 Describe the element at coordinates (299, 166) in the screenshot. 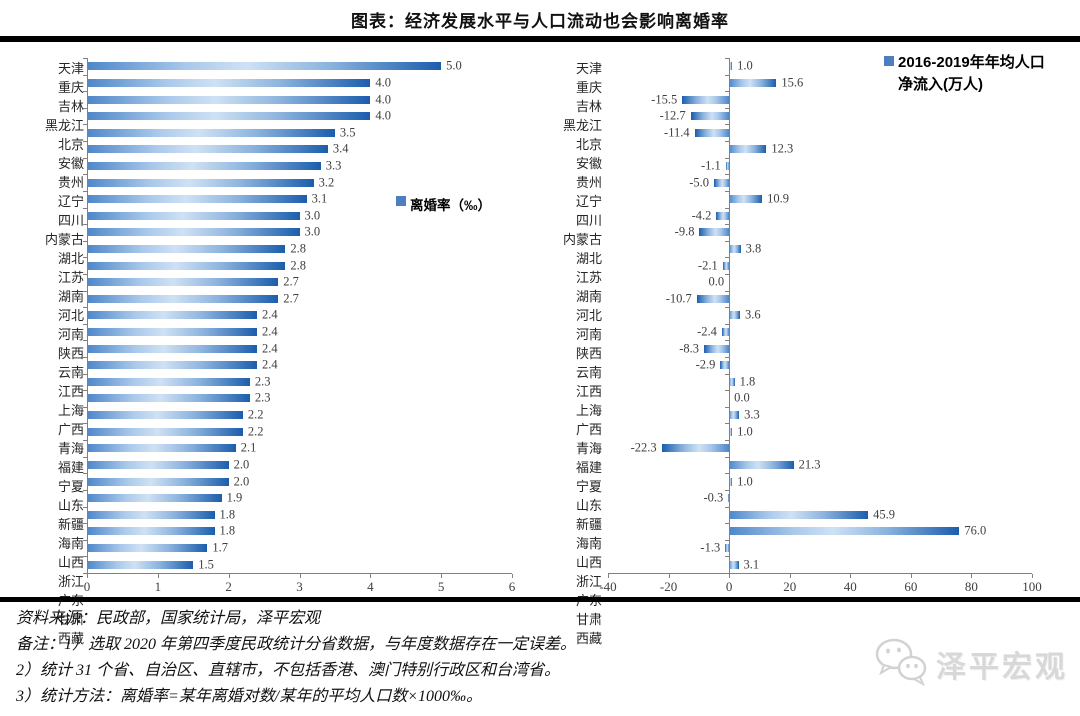

I see `bar-row: 3.3` at that location.